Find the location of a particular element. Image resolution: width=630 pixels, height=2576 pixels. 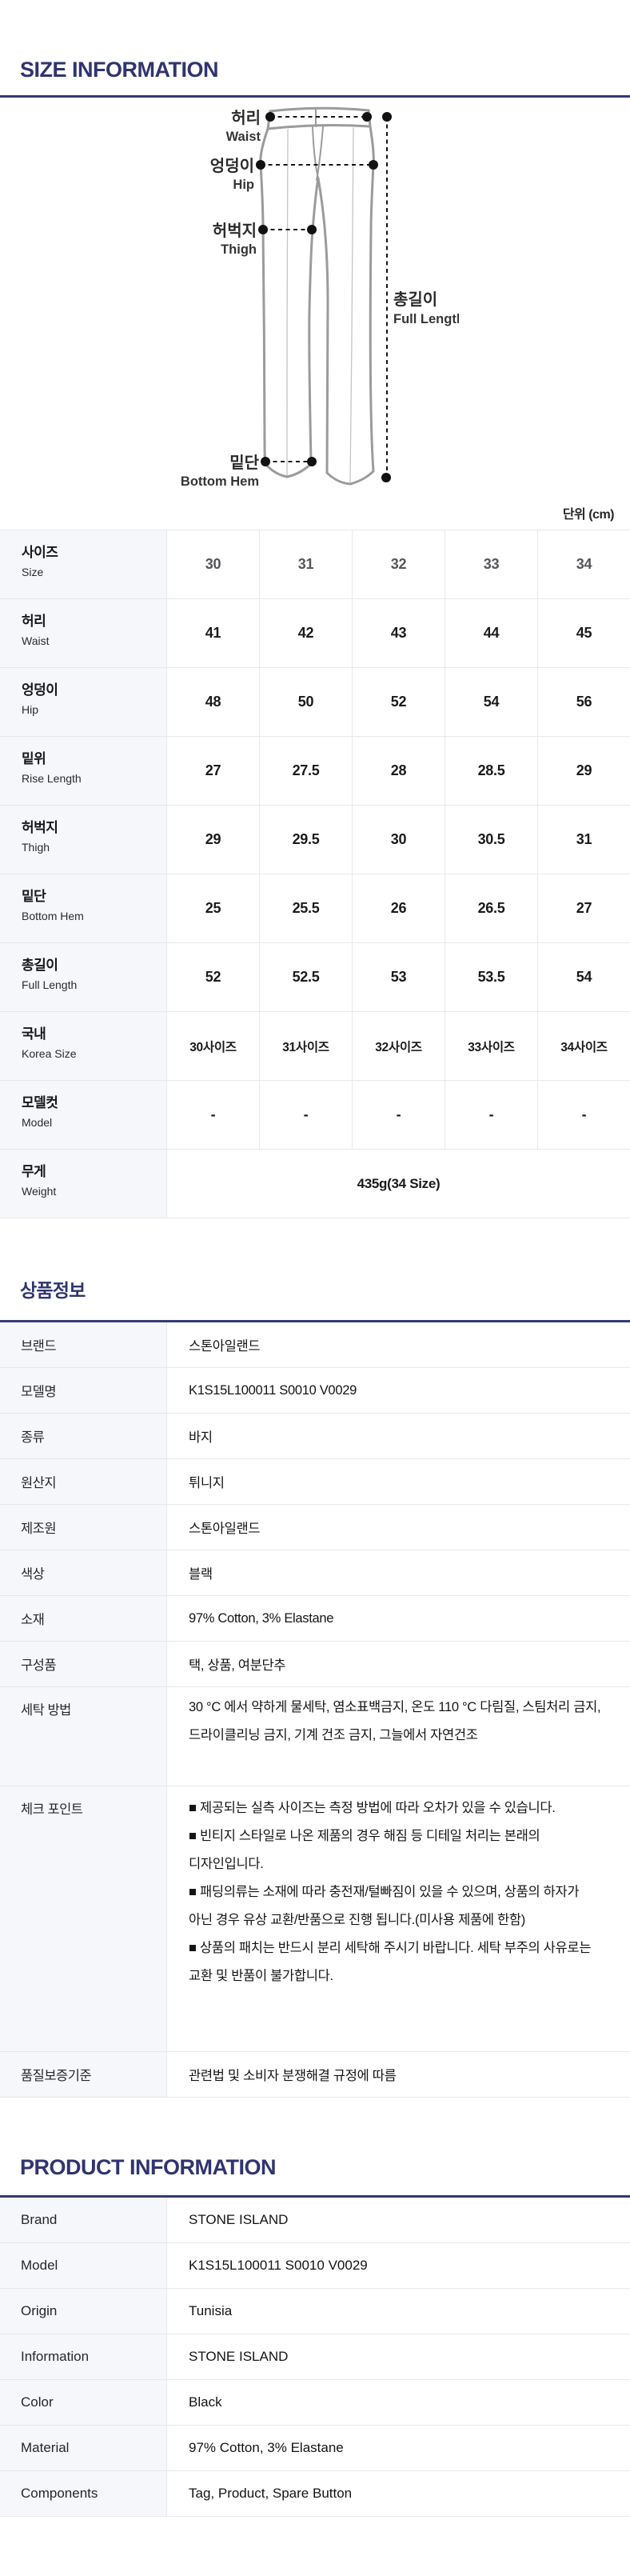

size-table-row: 밑위 Rise Length 27 27.5 28 28.5 29 is located at coordinates (315, 771).